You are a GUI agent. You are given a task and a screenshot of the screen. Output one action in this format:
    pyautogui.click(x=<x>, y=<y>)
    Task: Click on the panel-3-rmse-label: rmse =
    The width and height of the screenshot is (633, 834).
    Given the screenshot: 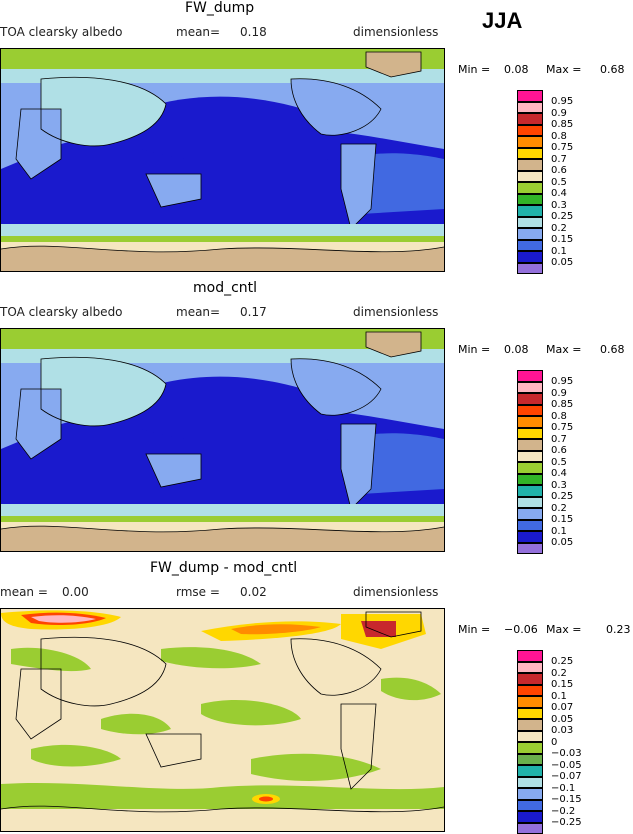 What is the action you would take?
    pyautogui.click(x=198, y=592)
    